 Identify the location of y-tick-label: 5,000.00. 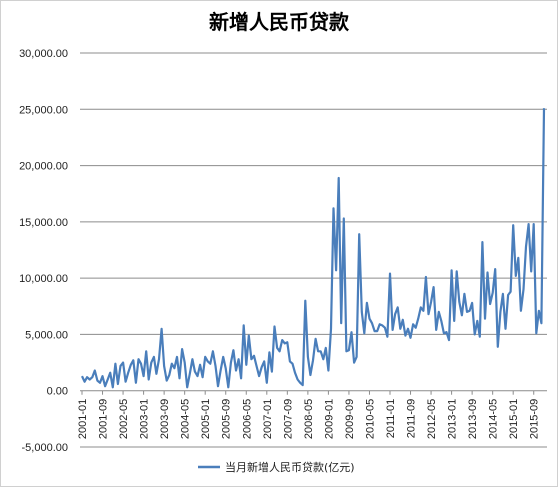
(46, 335).